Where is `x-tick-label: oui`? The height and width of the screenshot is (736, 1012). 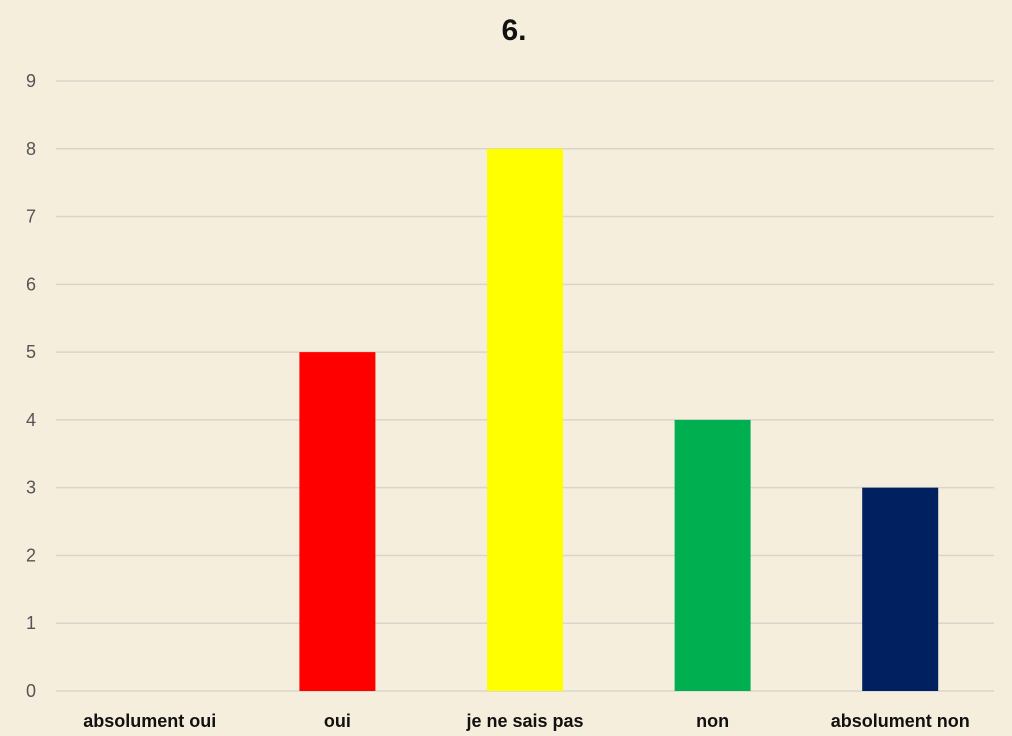 x-tick-label: oui is located at coordinates (337, 721).